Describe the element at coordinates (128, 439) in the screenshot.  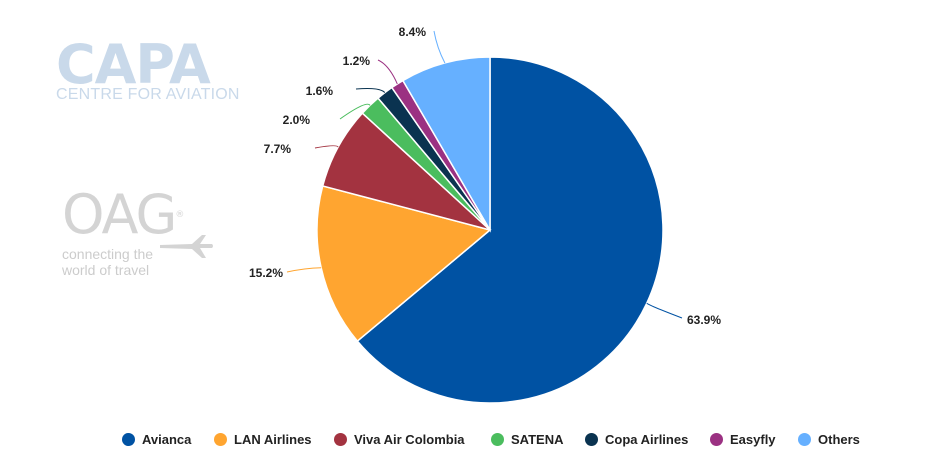
I see `legend-swatch-avianca` at that location.